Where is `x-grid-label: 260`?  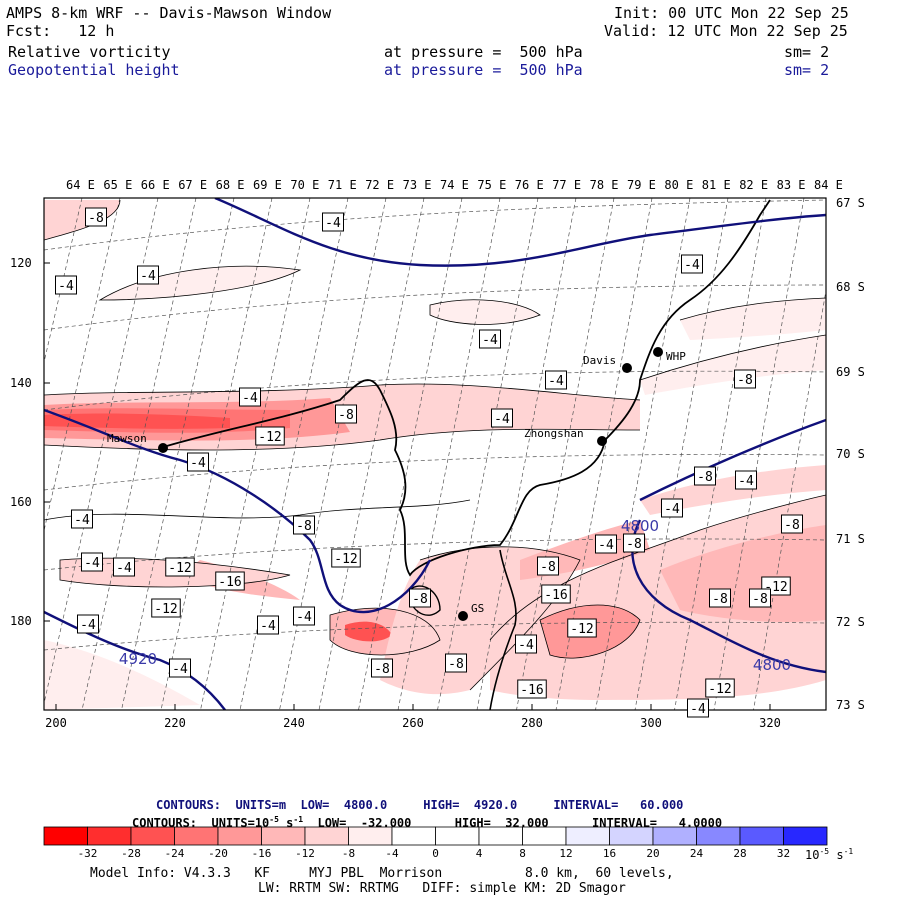 x-grid-label: 260 is located at coordinates (413, 723).